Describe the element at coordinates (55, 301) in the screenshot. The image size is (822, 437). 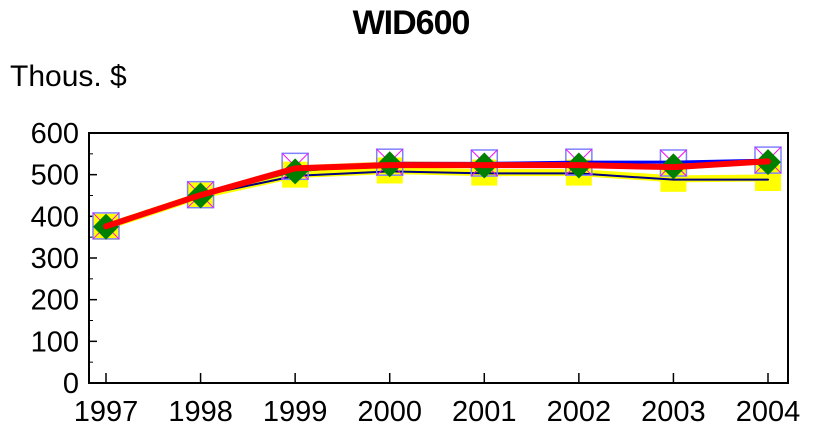
I see `y-tick-label: 200` at that location.